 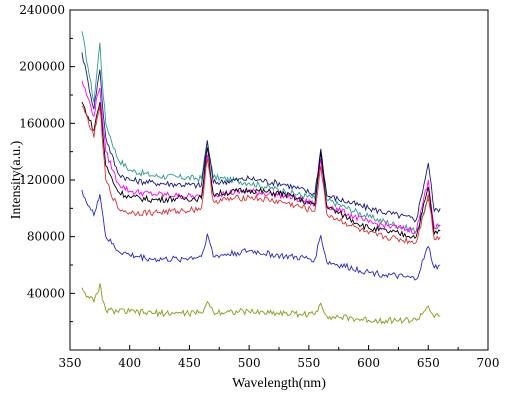 What do you see at coordinates (428, 363) in the screenshot?
I see `x-tick-label: 650` at bounding box center [428, 363].